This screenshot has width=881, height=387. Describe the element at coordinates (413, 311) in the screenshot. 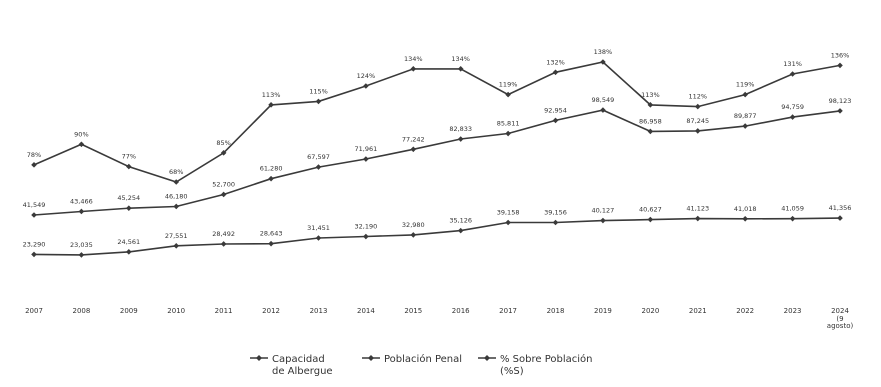

I see `x-tick-label: 2015` at that location.